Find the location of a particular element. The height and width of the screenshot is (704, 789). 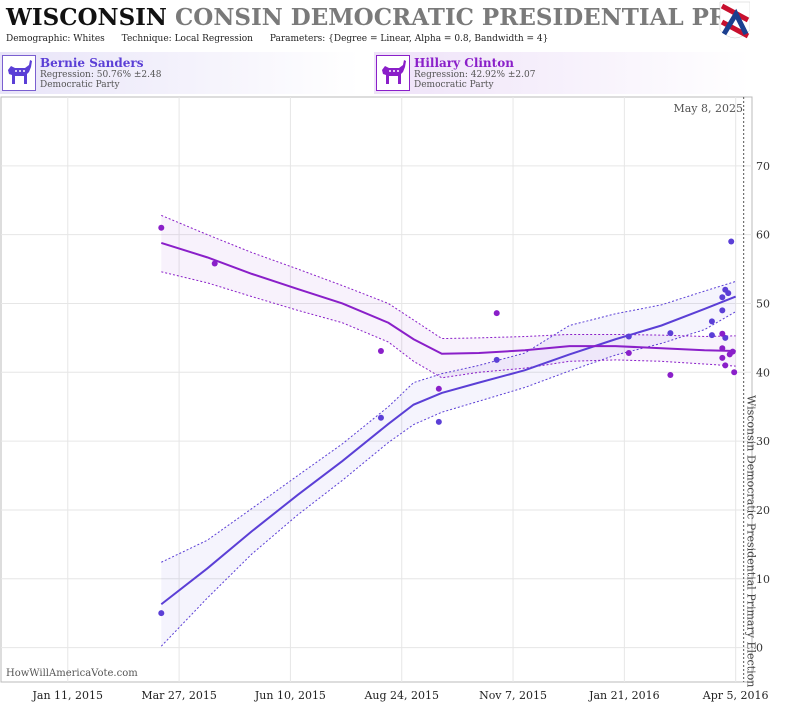

lower-bound-line is located at coordinates (448, 325).